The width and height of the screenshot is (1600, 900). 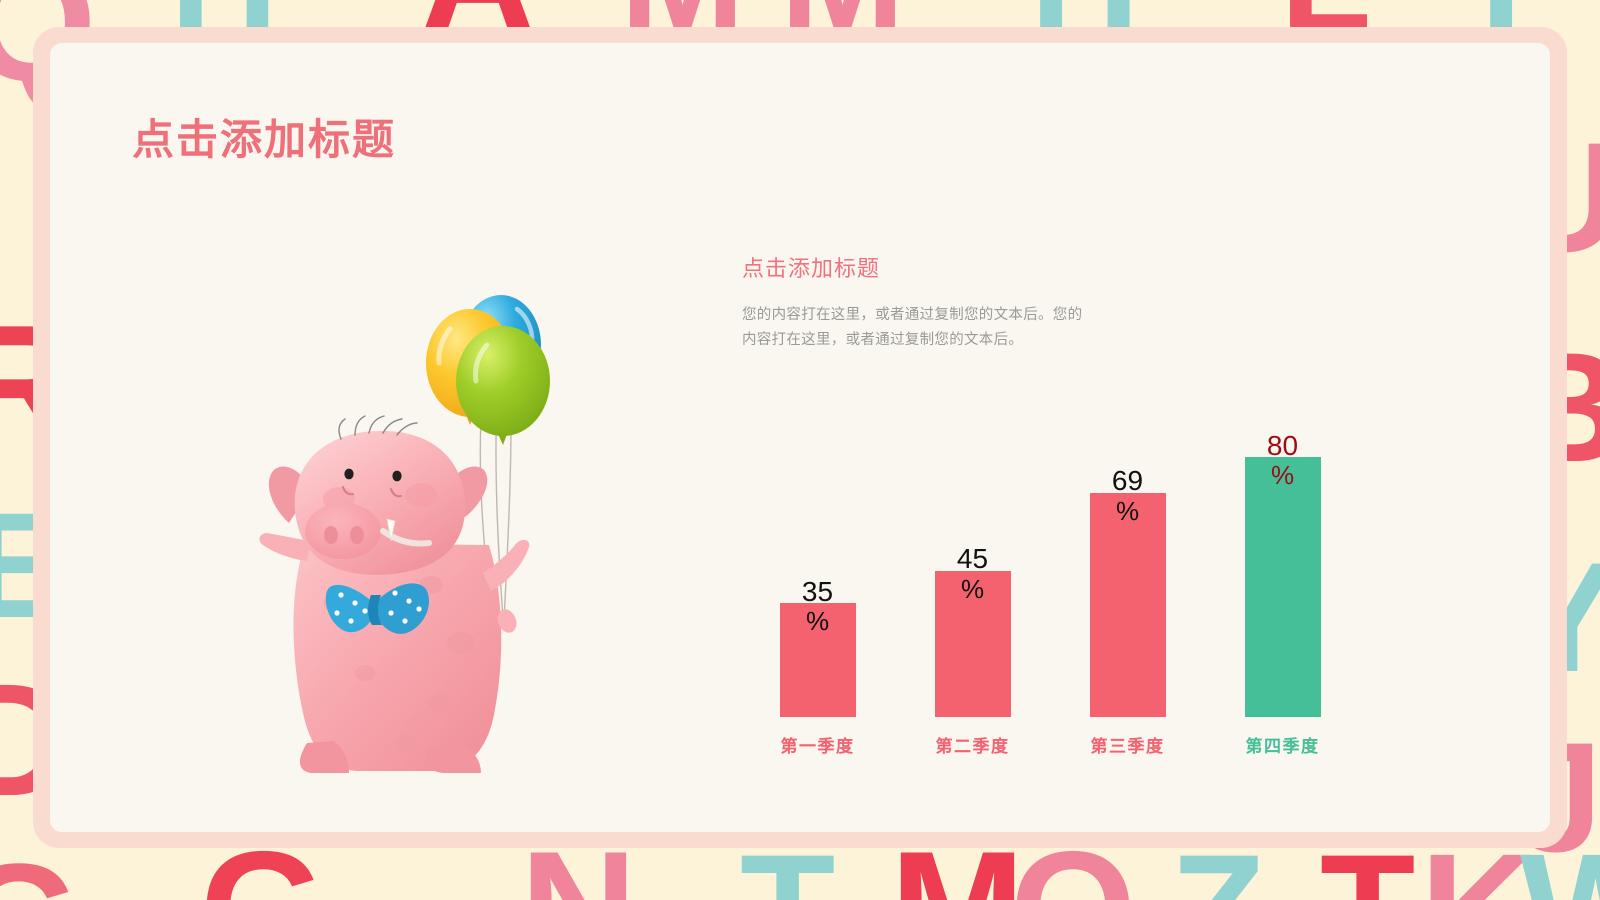 I want to click on balloon-green, so click(x=503, y=385).